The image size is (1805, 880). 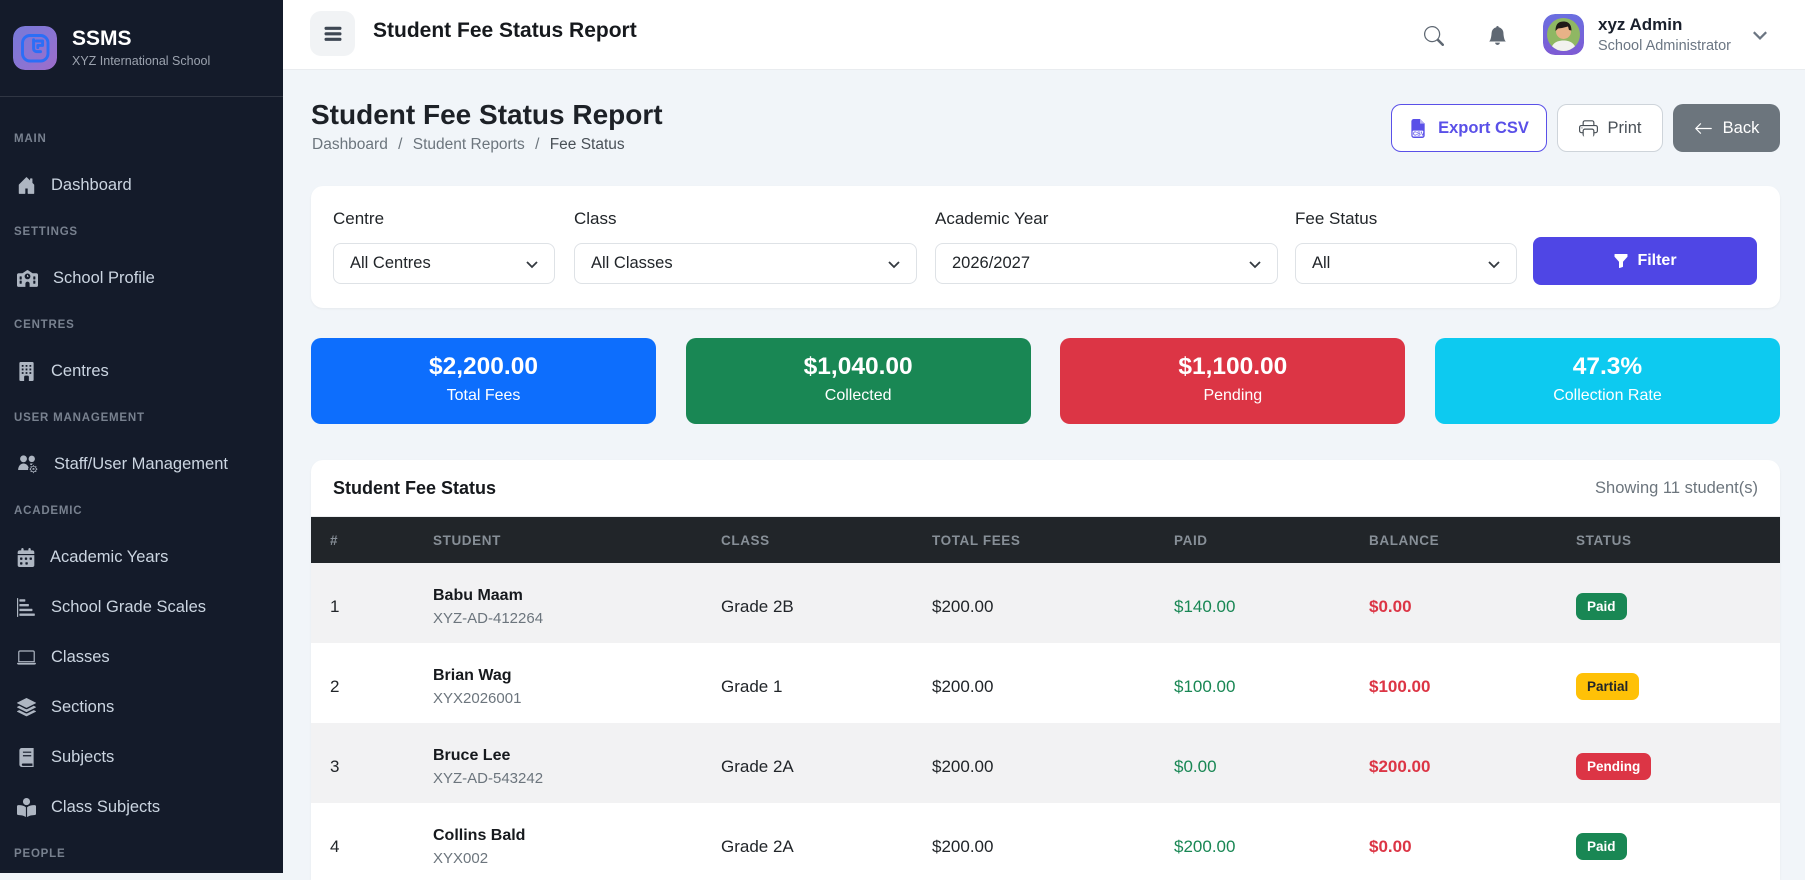 I want to click on svg-text: CSV, so click(x=1419, y=134).